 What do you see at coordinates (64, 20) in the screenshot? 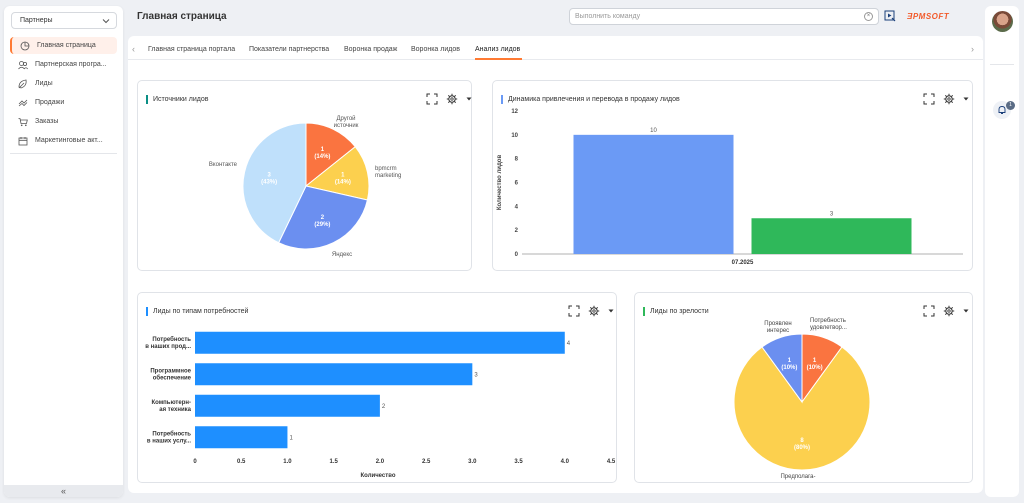
I see `section-selector: Партнеры` at bounding box center [64, 20].